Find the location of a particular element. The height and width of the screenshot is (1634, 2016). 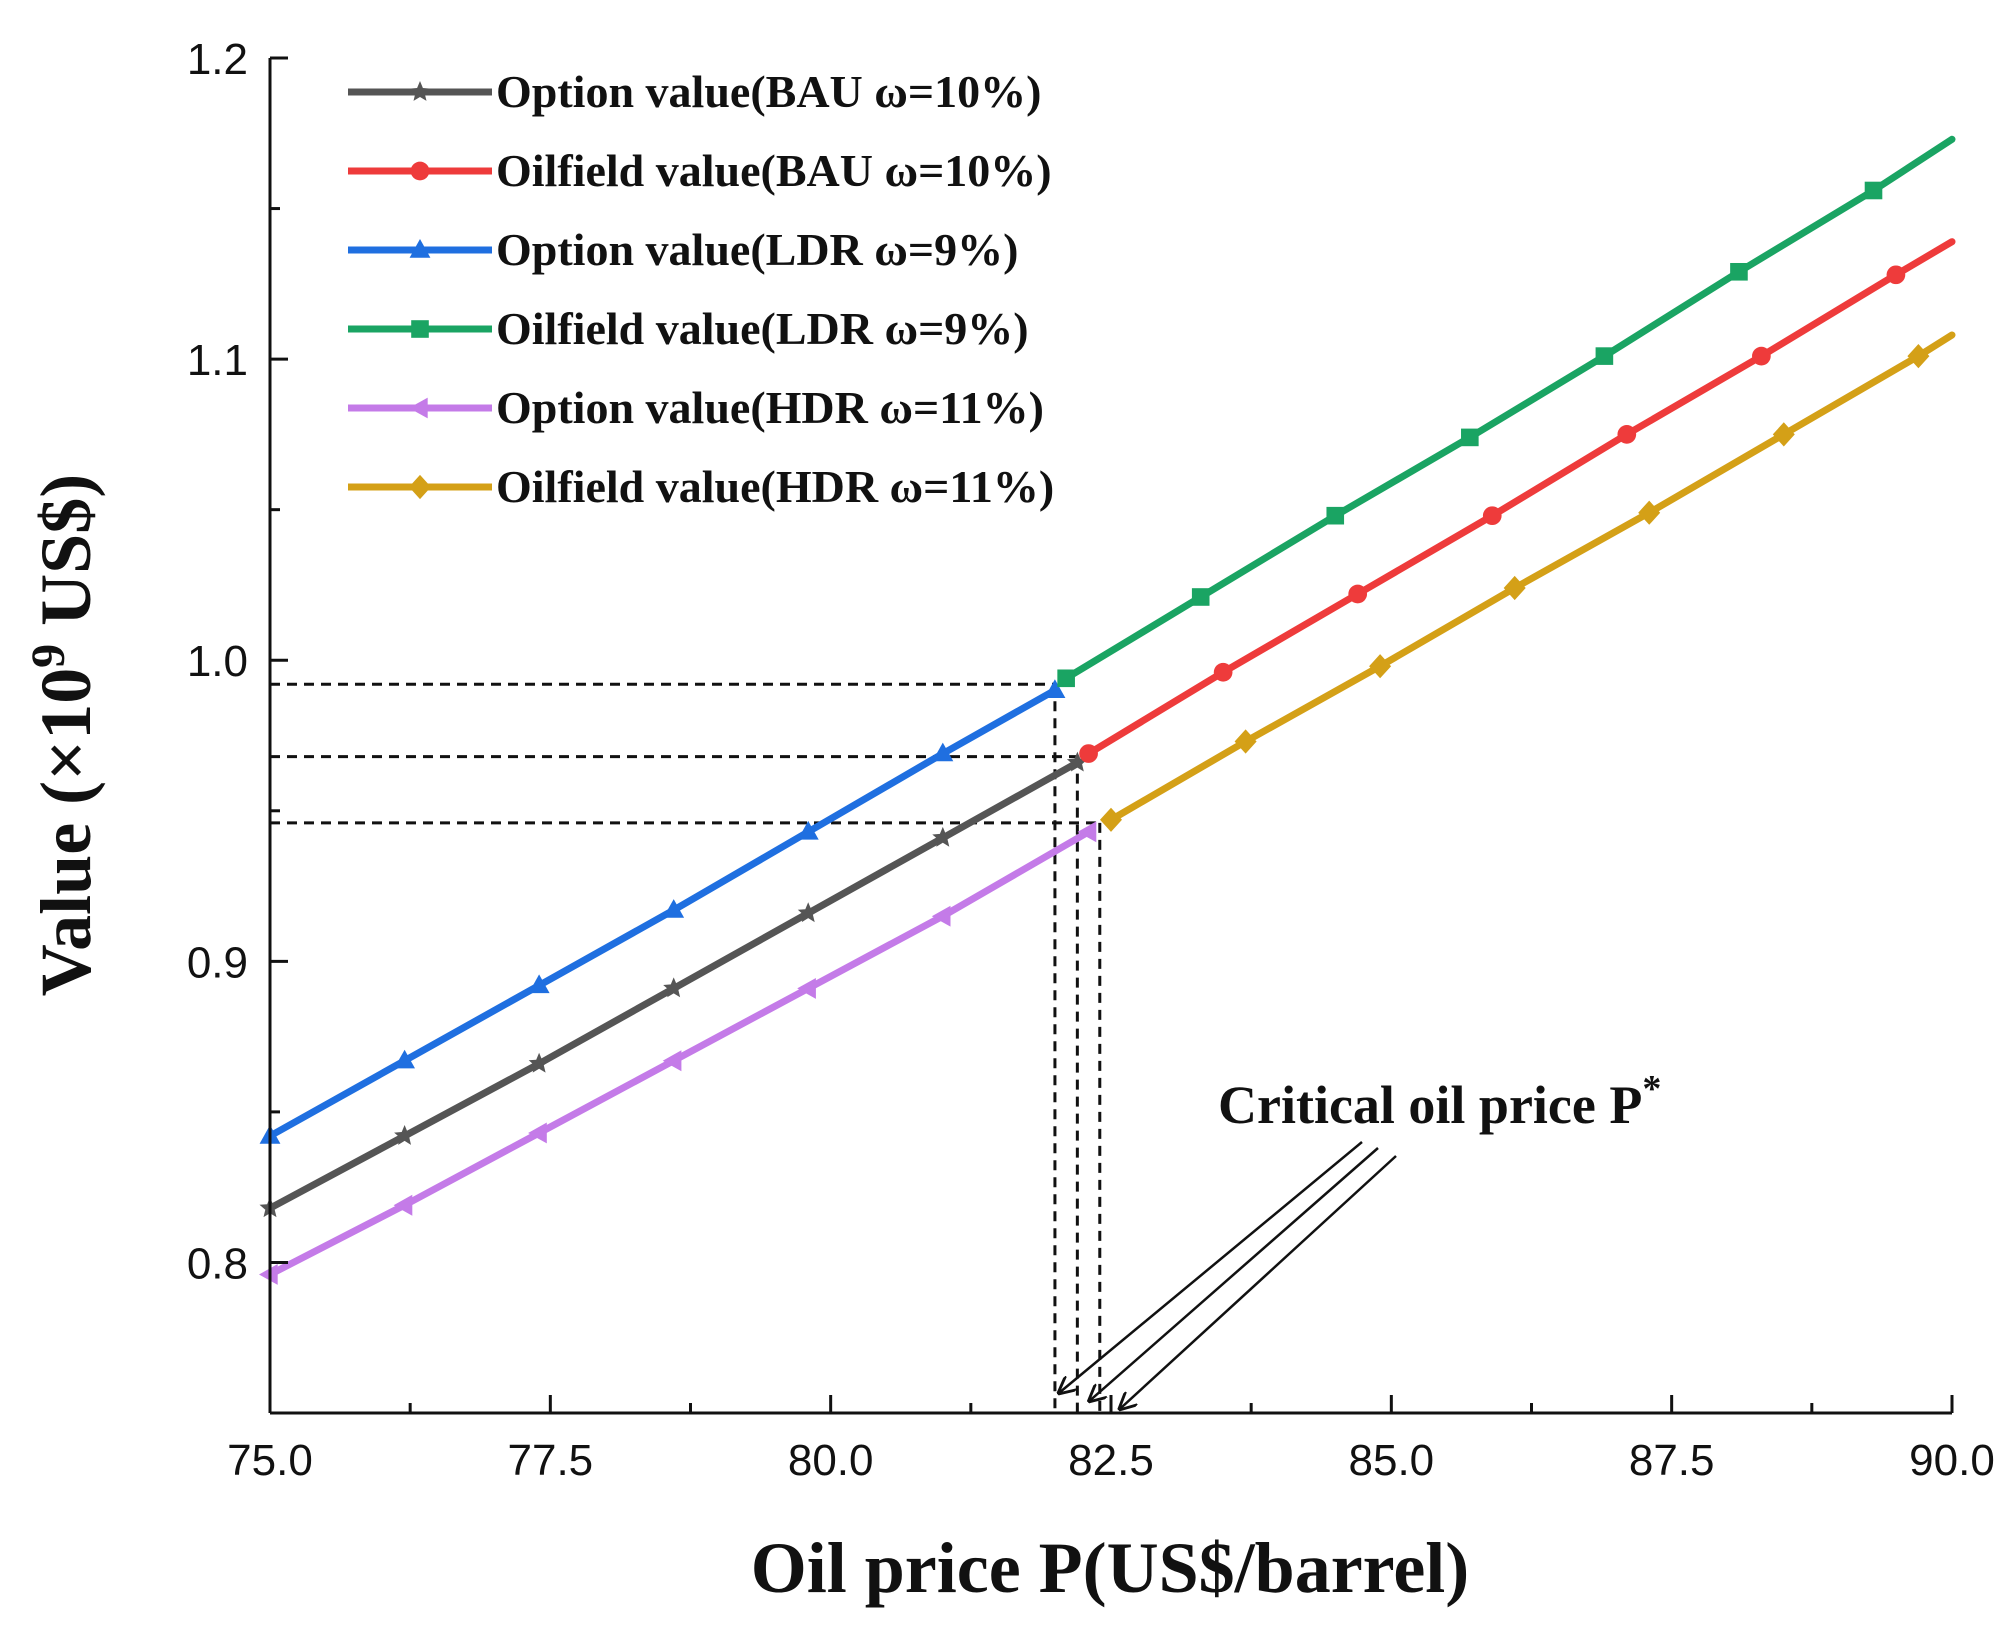

legend-item: Oilfield value(LDR ω=9%) is located at coordinates (688, 328).